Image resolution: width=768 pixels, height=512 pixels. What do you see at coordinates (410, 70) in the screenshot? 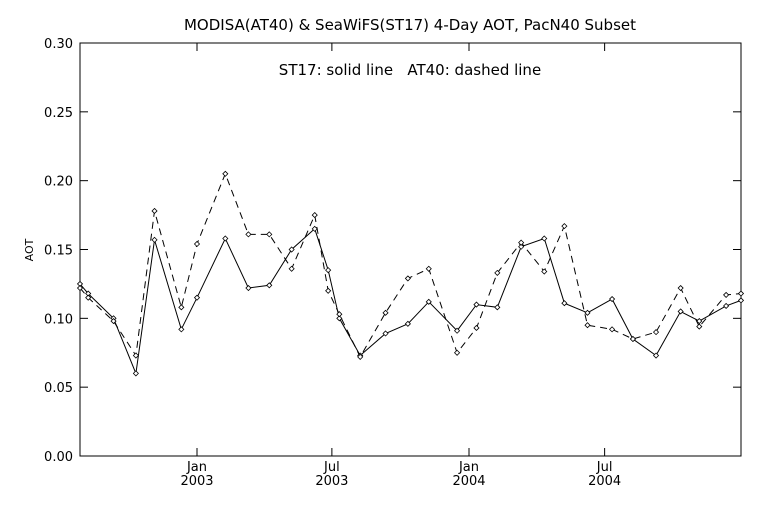
I see `legend-annotation: ST17: solid line AT40: dashed line` at bounding box center [410, 70].